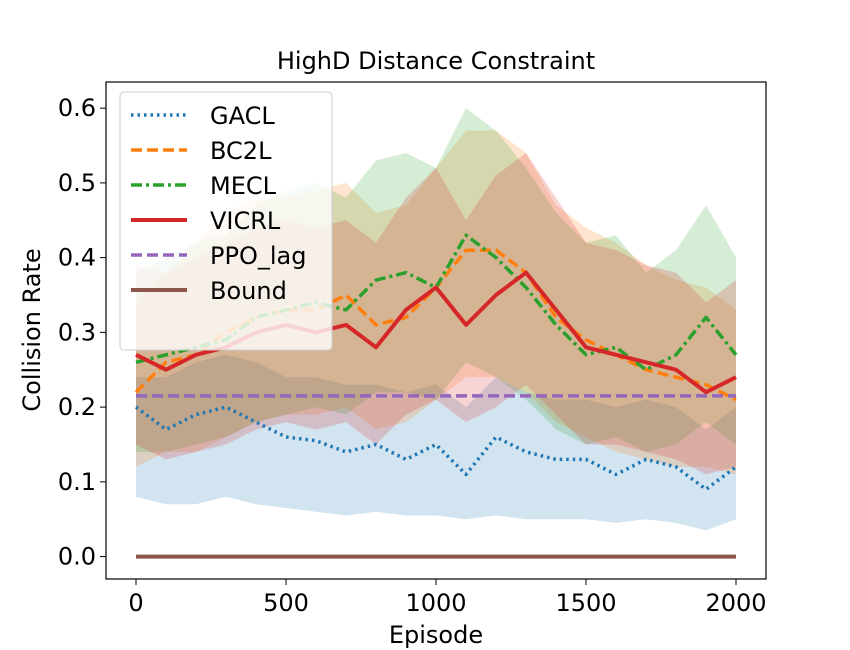  I want to click on x-axis-title: Episode, so click(436, 635).